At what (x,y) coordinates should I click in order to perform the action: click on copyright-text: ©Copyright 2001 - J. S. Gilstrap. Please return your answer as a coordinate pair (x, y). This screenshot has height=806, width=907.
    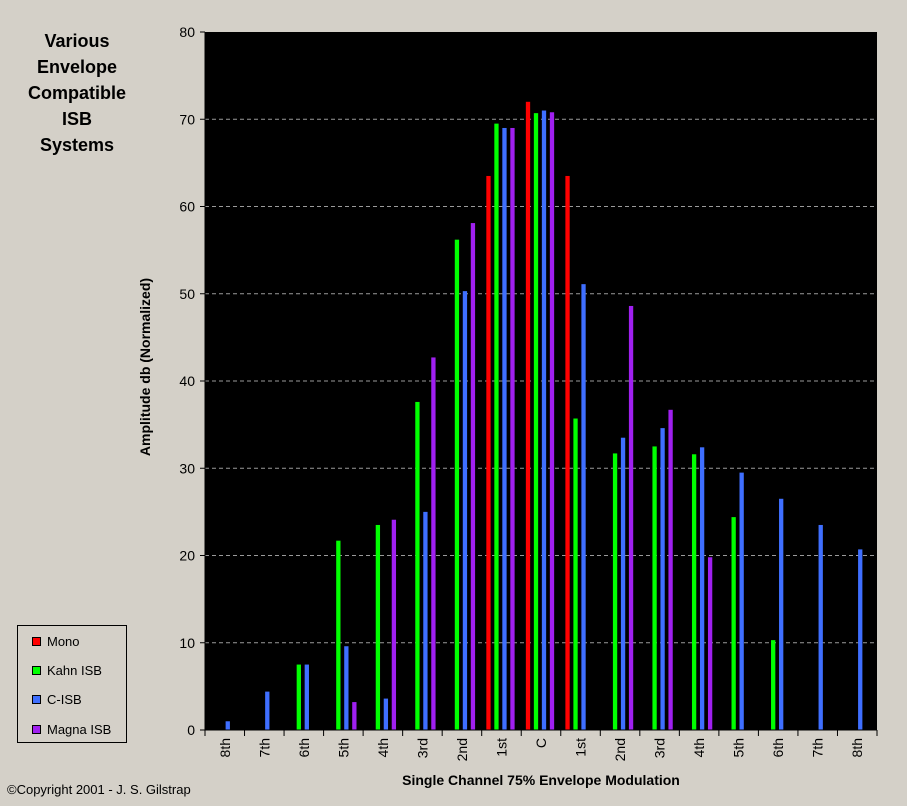
    Looking at the image, I should click on (99, 789).